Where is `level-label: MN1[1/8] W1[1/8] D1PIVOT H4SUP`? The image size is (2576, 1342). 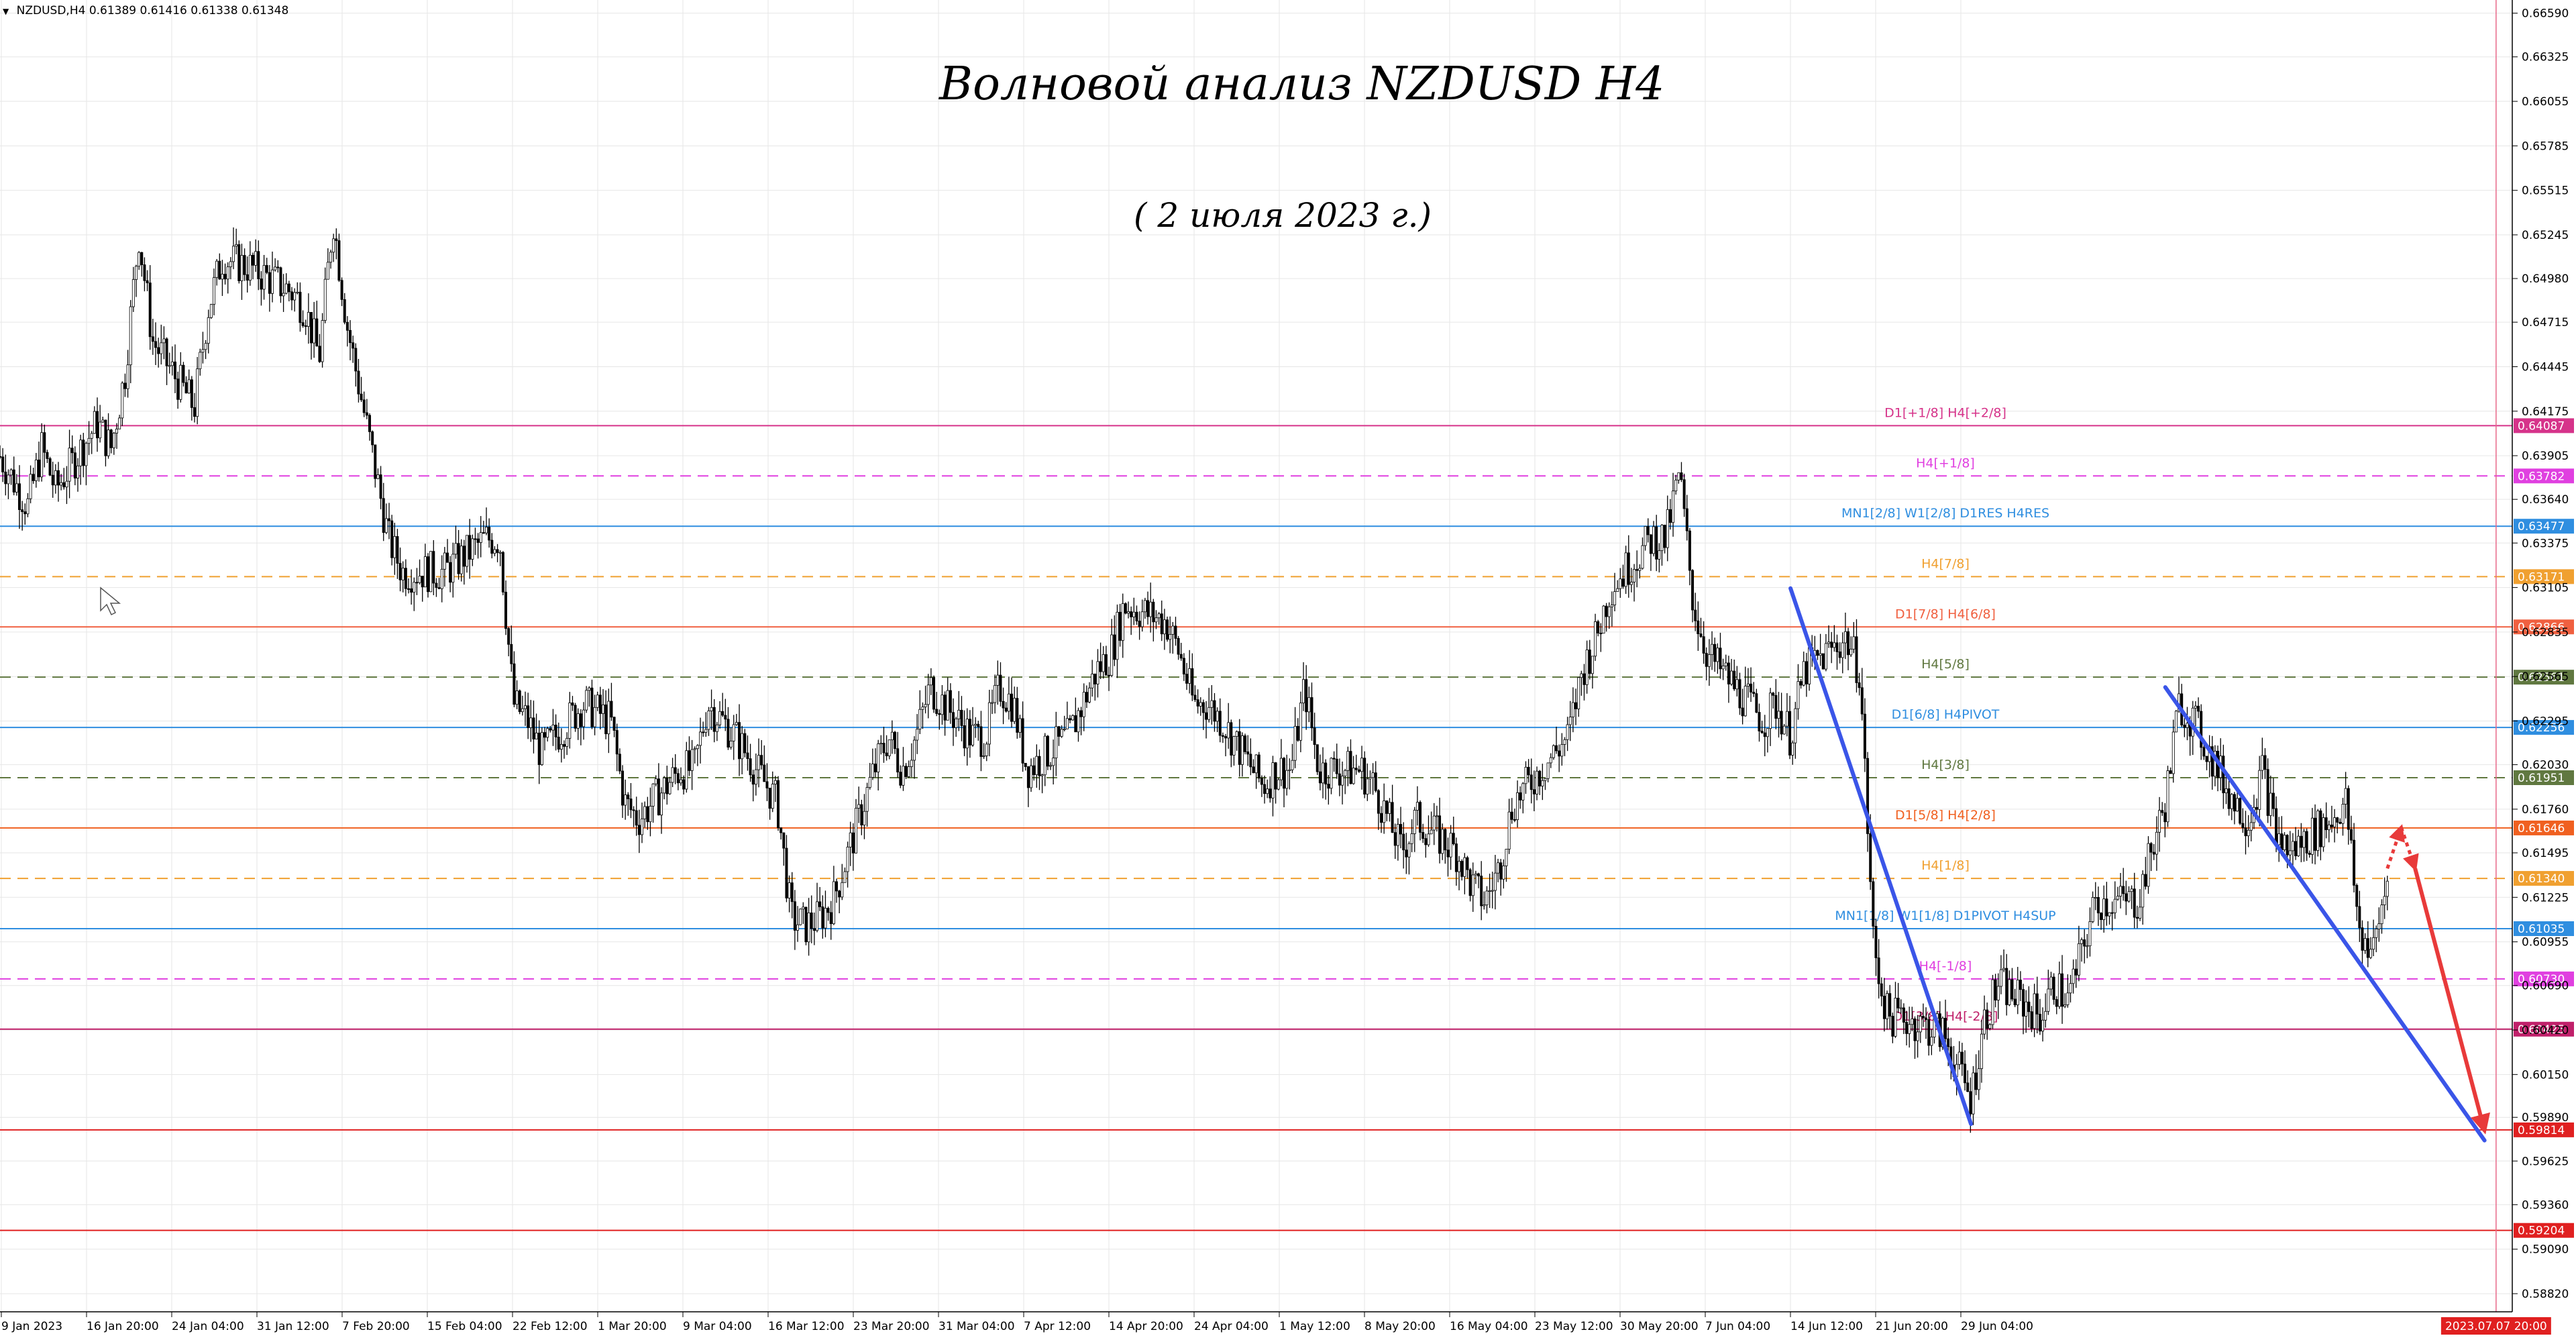 level-label: MN1[1/8] W1[1/8] D1PIVOT H4SUP is located at coordinates (1945, 916).